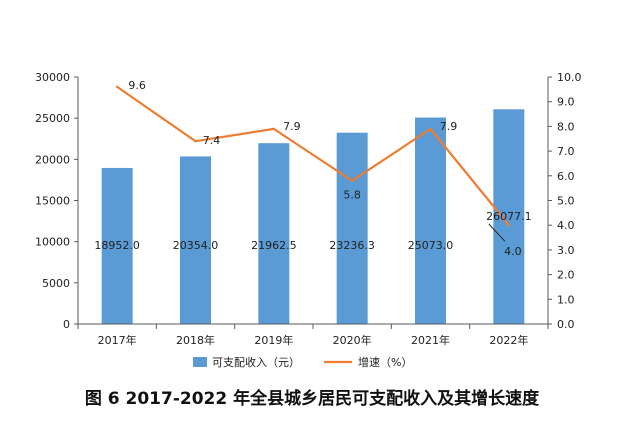 The width and height of the screenshot is (624, 440). Describe the element at coordinates (352, 245) in the screenshot. I see `bar-data-label: 23236.3` at that location.